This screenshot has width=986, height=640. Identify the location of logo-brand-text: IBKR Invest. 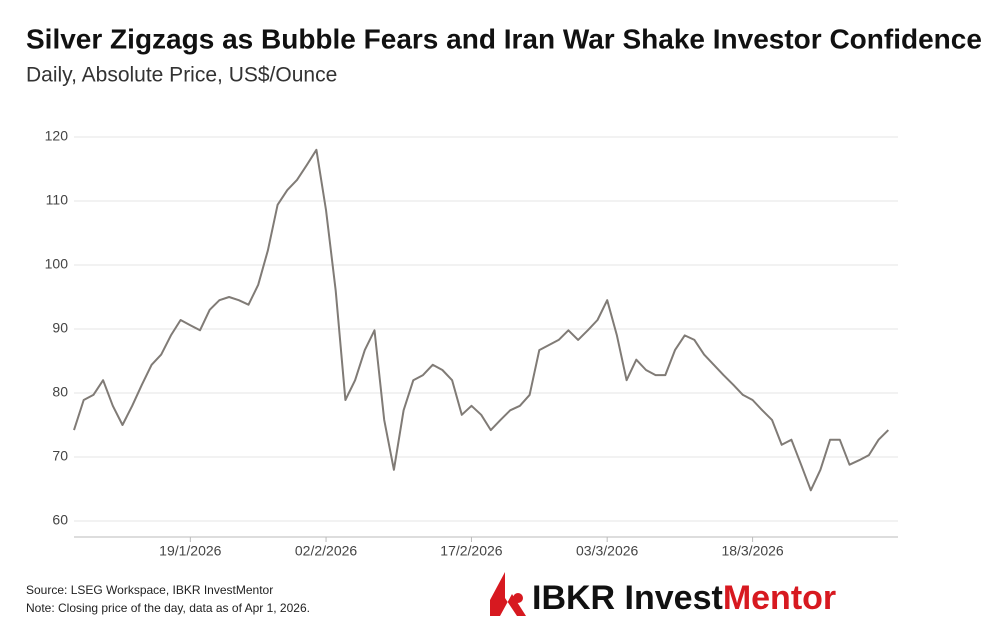
(627, 598).